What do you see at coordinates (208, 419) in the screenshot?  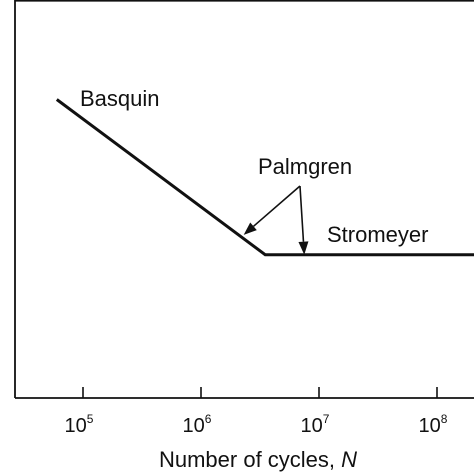 I see `x-tick-label-exponent: 6` at bounding box center [208, 419].